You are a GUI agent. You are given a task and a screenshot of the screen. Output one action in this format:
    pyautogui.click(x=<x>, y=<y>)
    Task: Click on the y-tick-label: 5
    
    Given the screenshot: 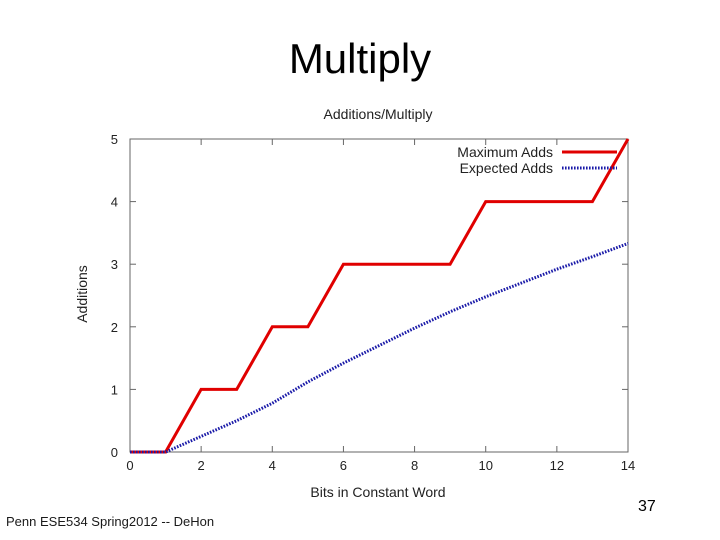 What is the action you would take?
    pyautogui.click(x=114, y=139)
    